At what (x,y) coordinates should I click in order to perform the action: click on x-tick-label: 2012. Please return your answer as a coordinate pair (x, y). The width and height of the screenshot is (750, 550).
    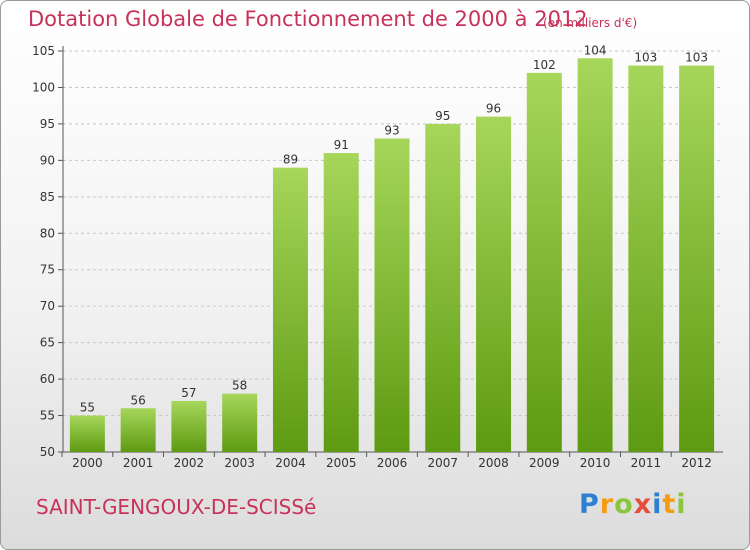
    Looking at the image, I should click on (696, 463).